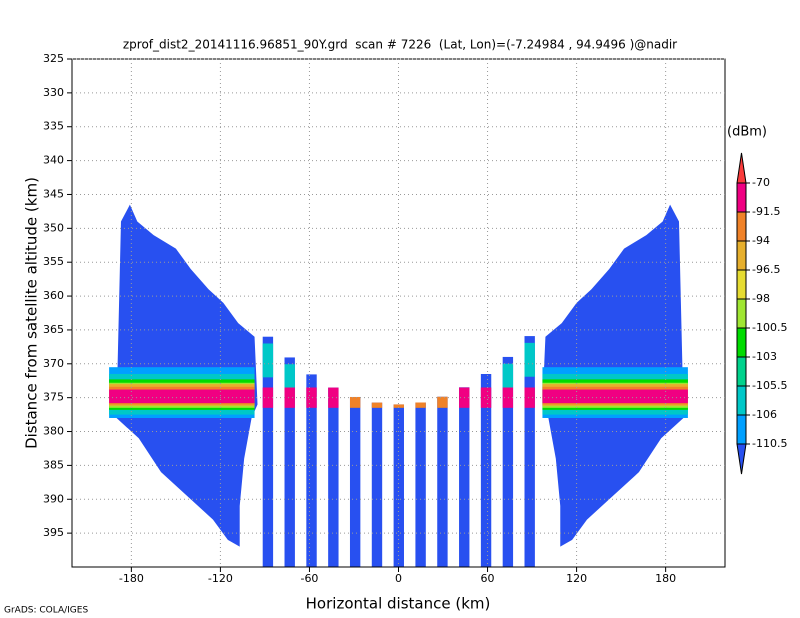 The image size is (800, 618). Describe the element at coordinates (764, 414) in the screenshot. I see `colorbar-label: -106` at that location.